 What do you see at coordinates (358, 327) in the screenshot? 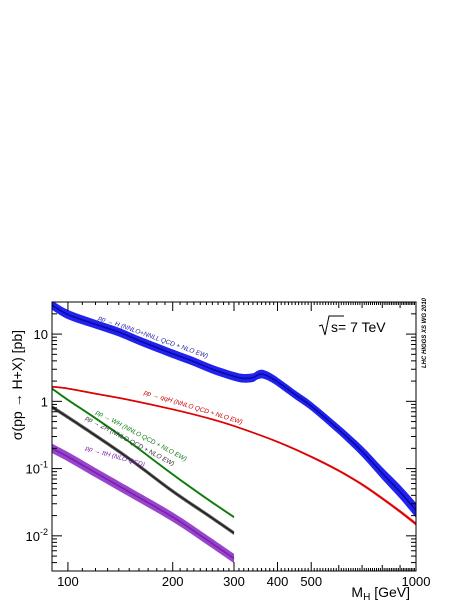
I see `energy-label-text: s= 7 TeV` at bounding box center [358, 327].